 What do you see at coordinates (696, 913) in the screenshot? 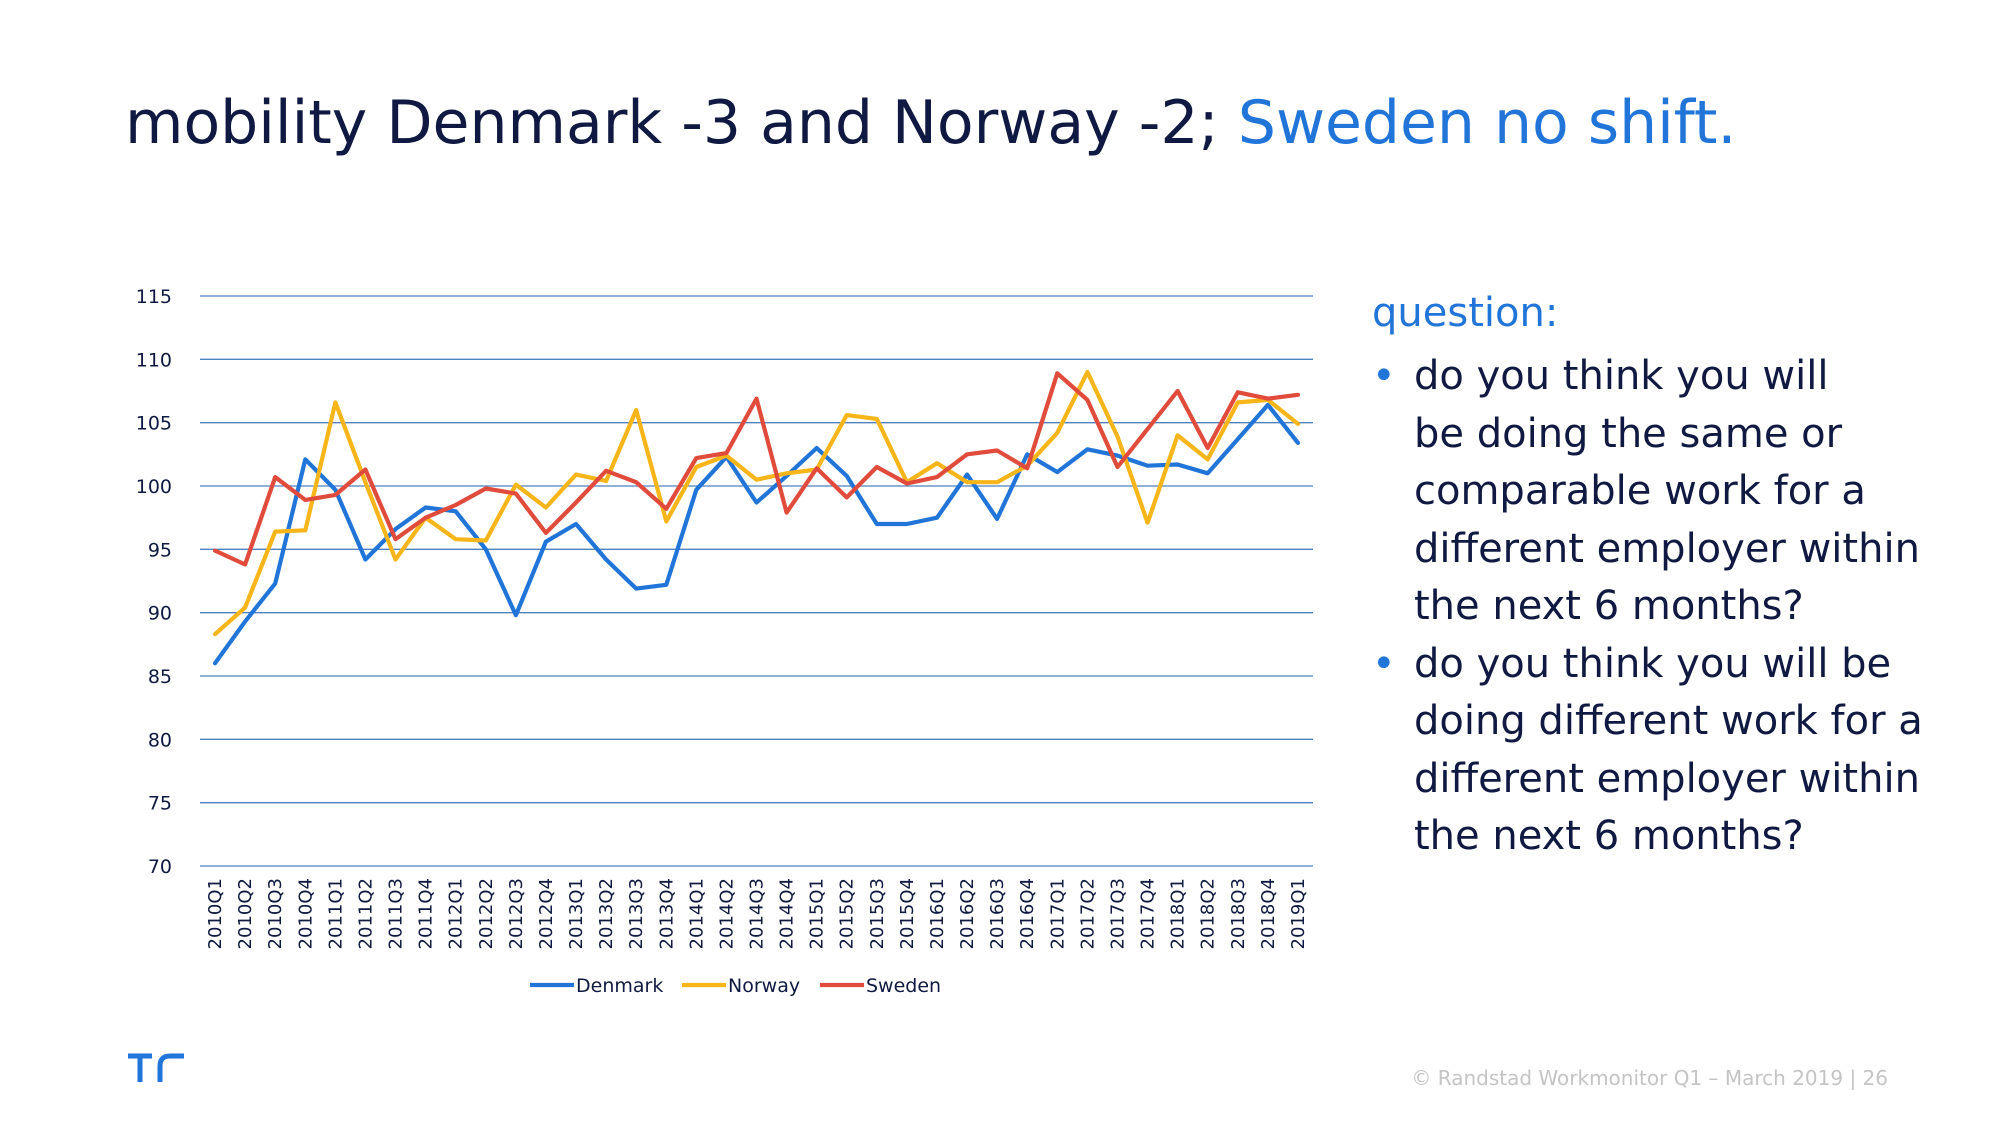
I see `x-tick-label: 2014Q1` at bounding box center [696, 913].